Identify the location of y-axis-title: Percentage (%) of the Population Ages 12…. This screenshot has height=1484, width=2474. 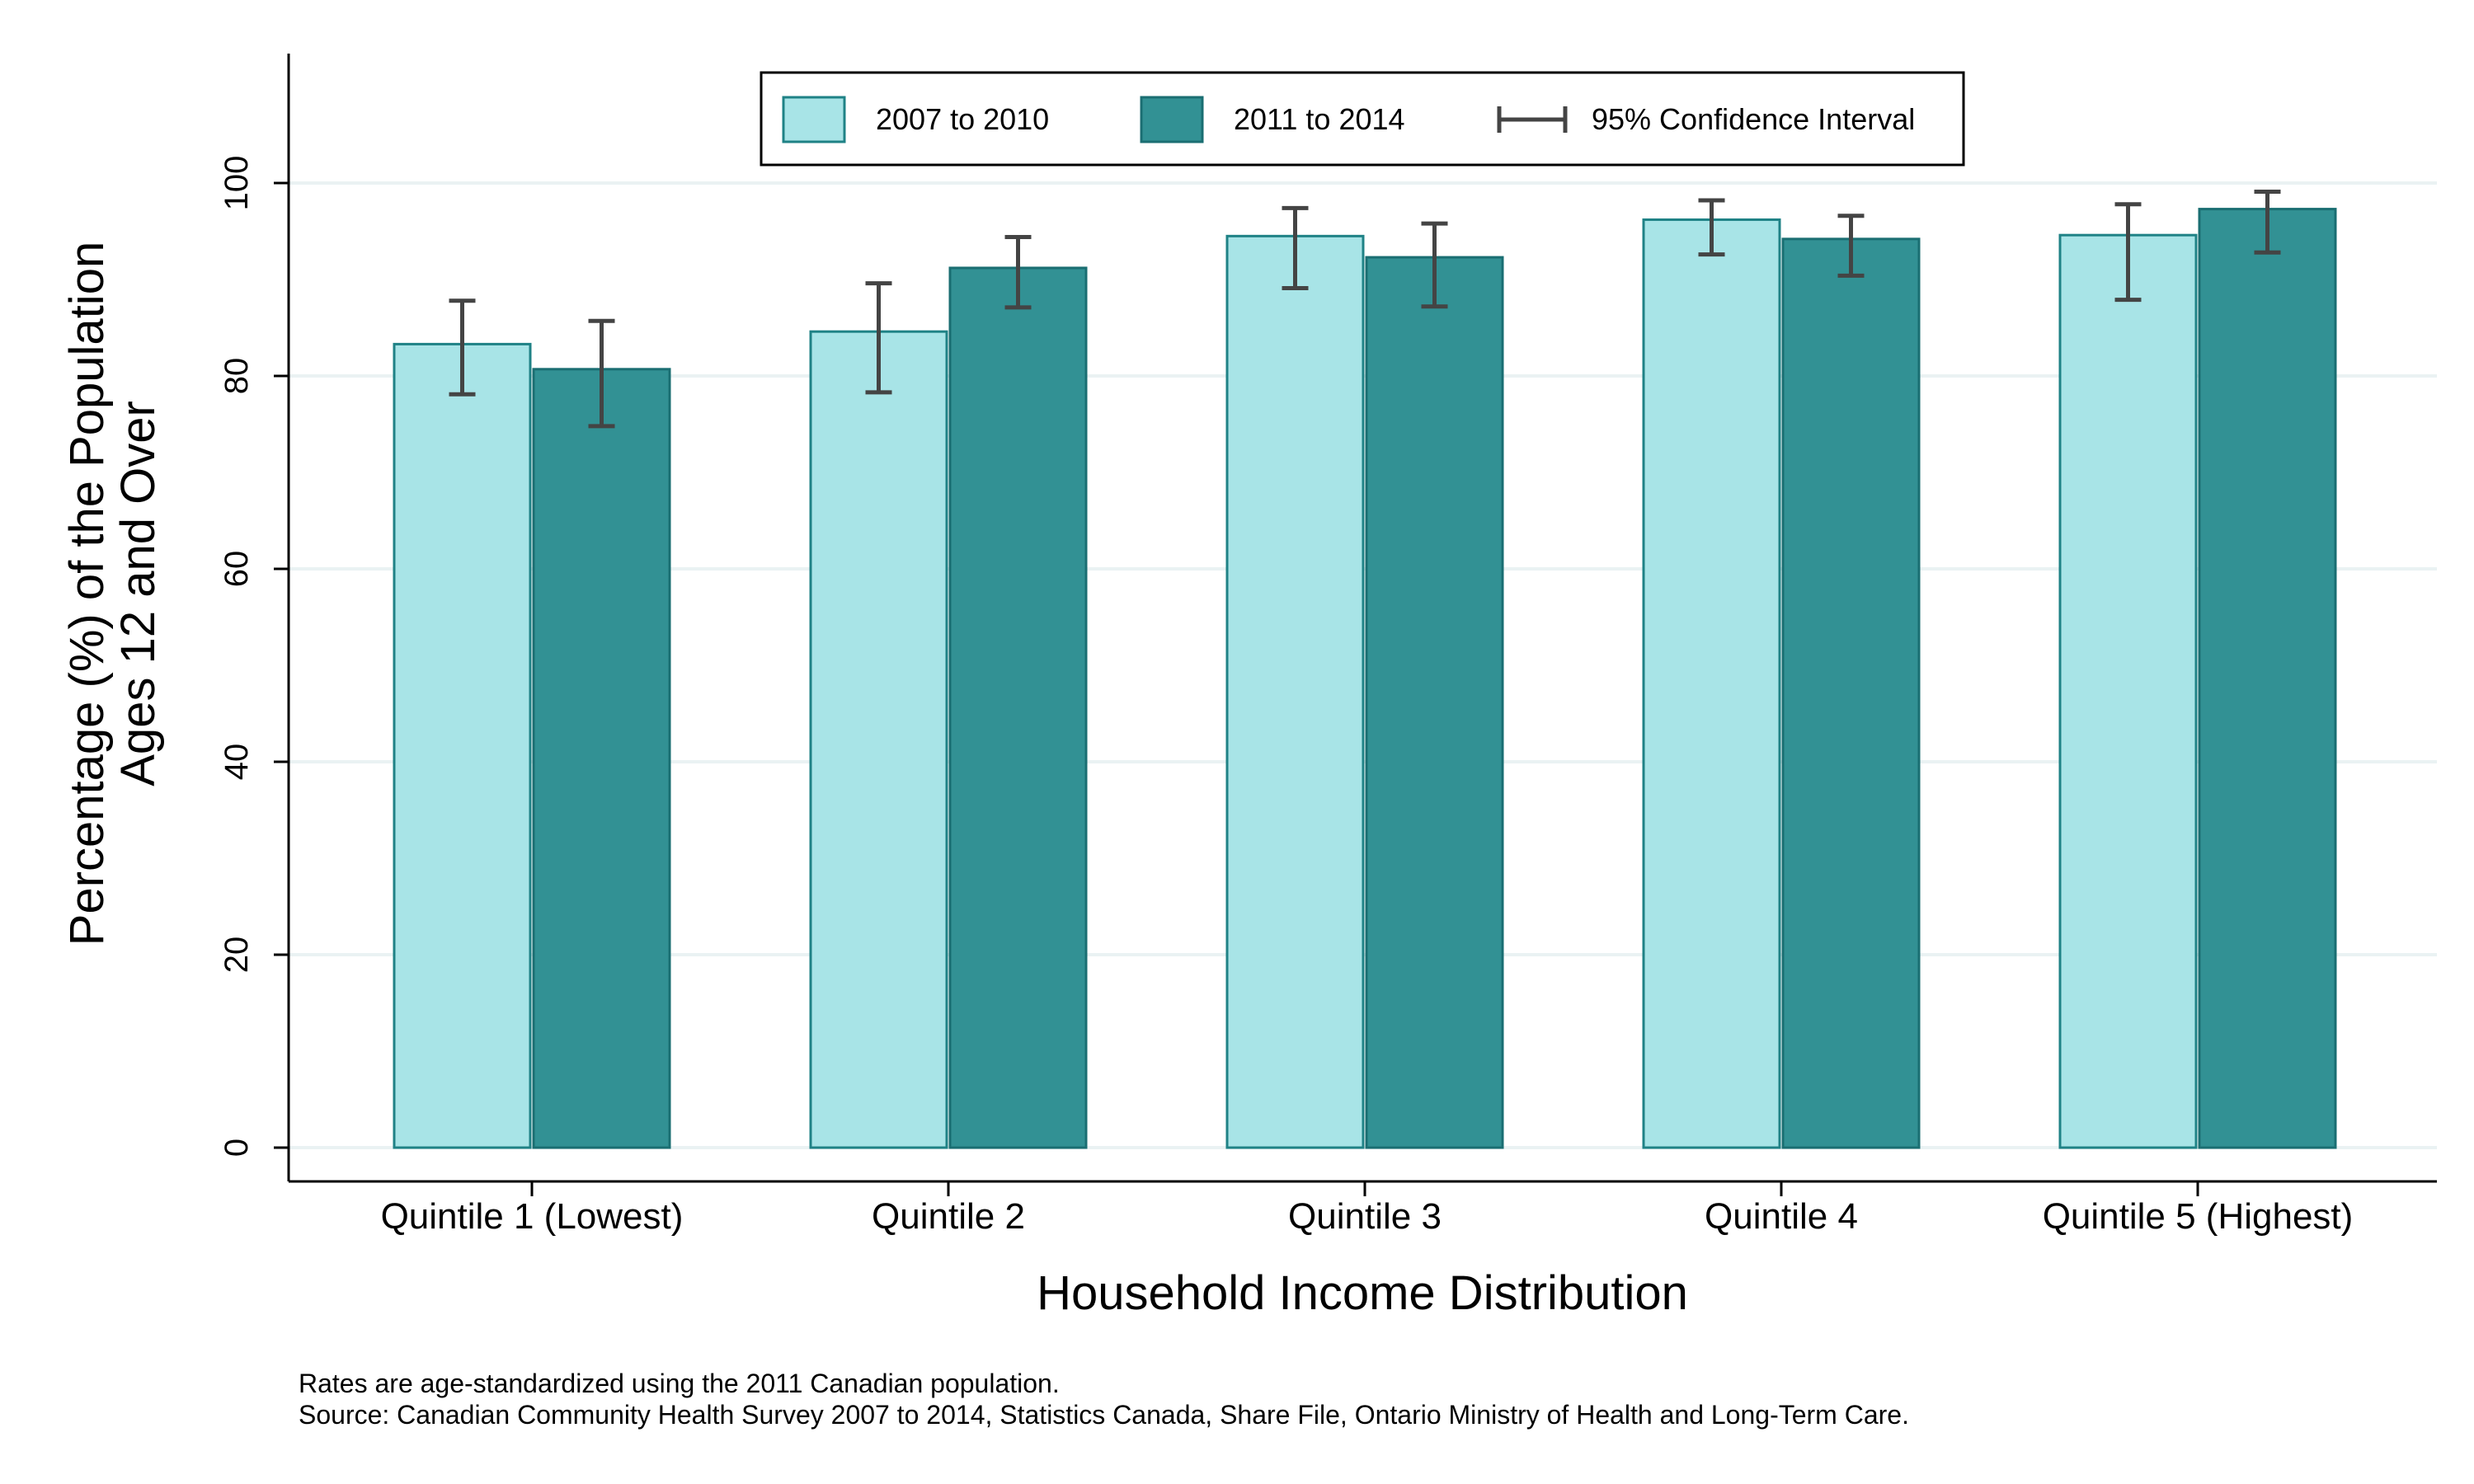
(112, 594).